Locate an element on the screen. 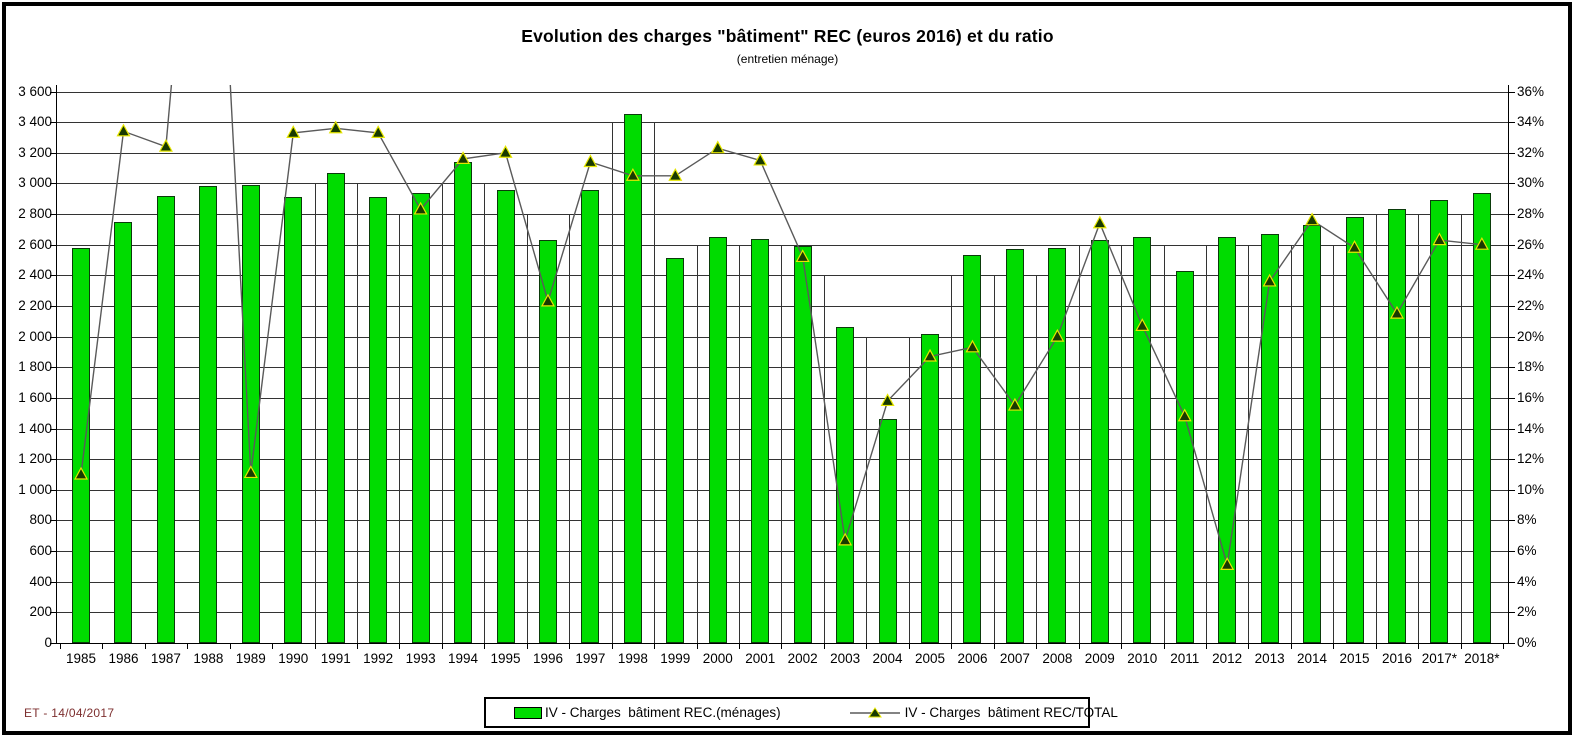 This screenshot has width=1575, height=737. ratio-marker-1998 is located at coordinates (632, 174).